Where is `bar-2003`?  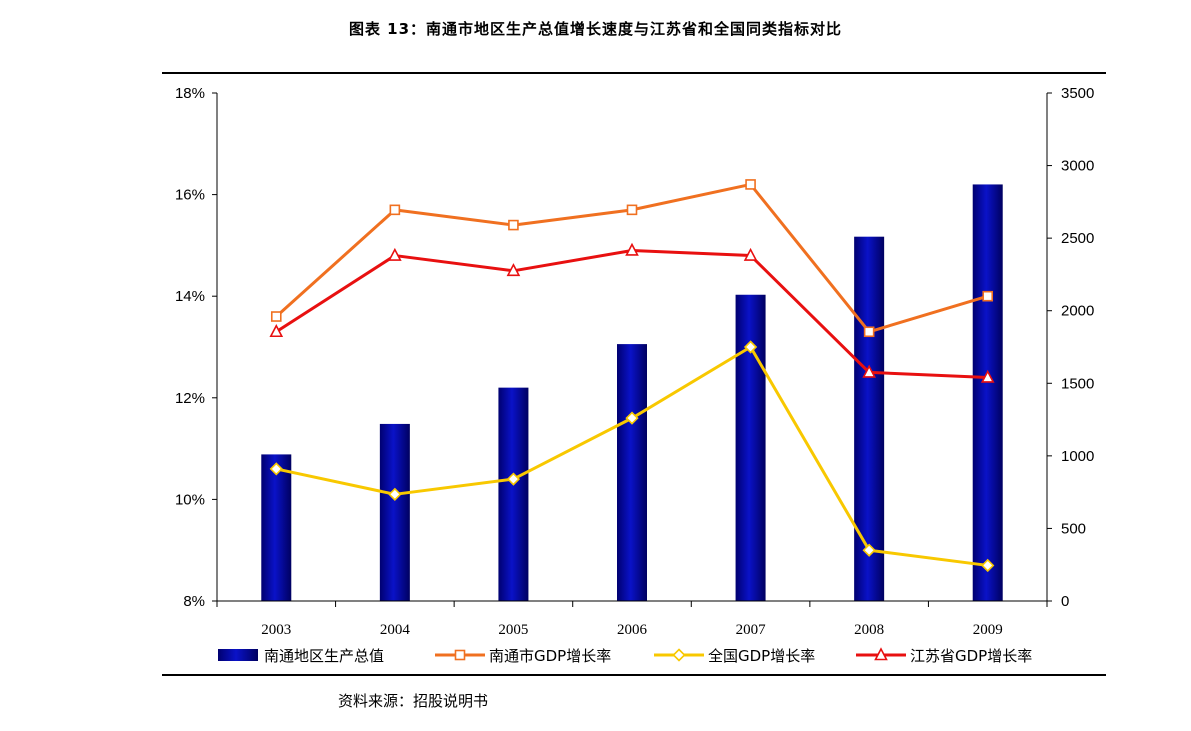 bar-2003 is located at coordinates (276, 527).